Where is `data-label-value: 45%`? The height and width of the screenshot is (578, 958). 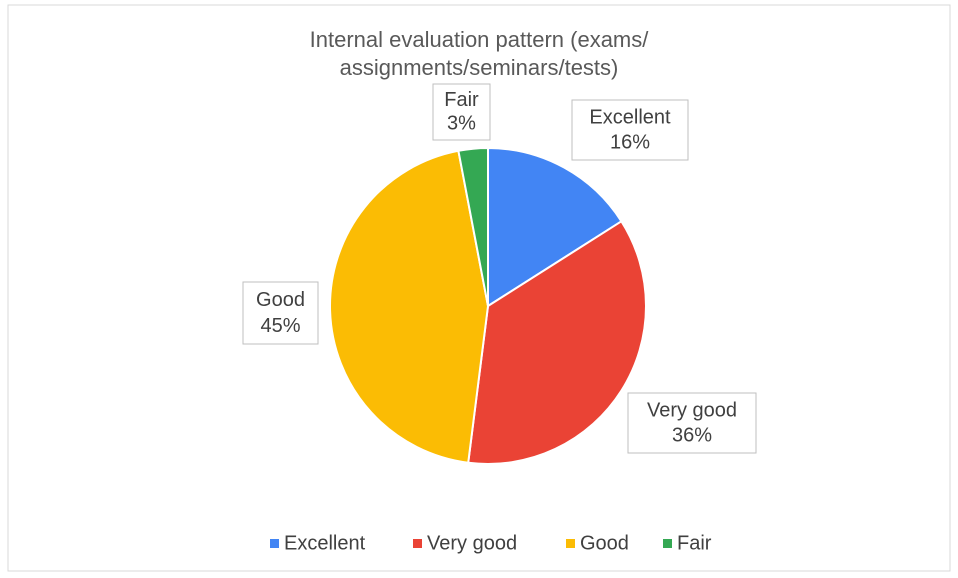
data-label-value: 45% is located at coordinates (280, 326).